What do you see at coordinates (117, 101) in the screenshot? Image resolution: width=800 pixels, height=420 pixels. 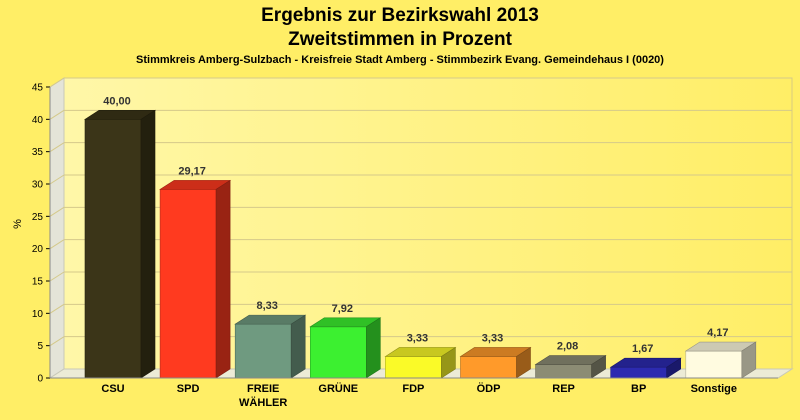 I see `bar-value-label: 40,00` at bounding box center [117, 101].